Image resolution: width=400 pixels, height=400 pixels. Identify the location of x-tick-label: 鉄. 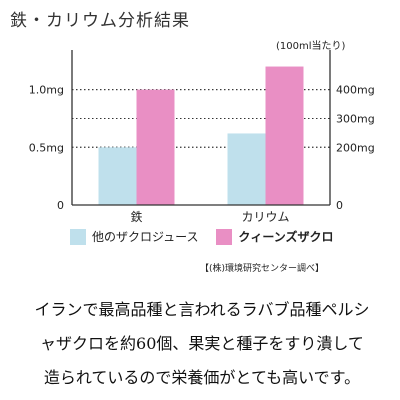
(136, 216).